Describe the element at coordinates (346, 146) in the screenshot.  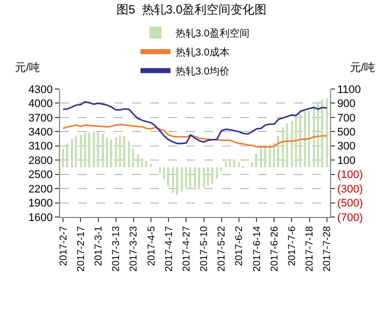
I see `y2-tick-label: 300` at that location.